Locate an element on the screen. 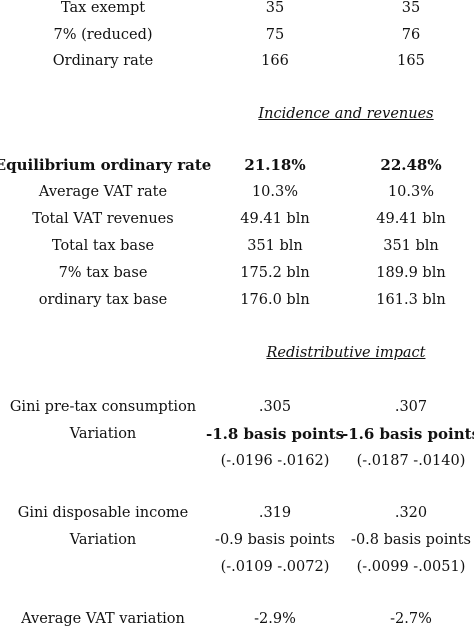 This screenshot has width=474, height=630. value-col2: .307 is located at coordinates (411, 407).